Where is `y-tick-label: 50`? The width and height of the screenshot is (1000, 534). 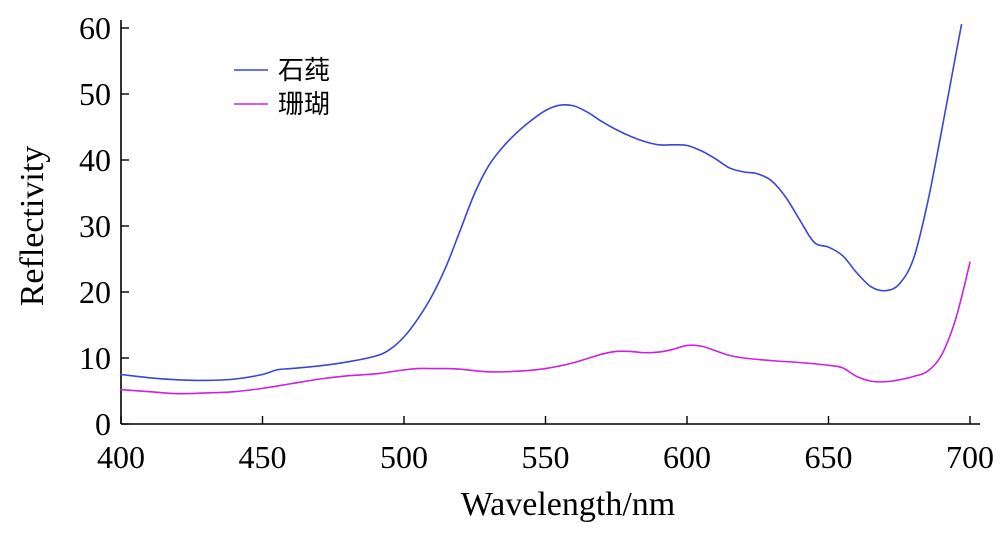 y-tick-label: 50 is located at coordinates (95, 94).